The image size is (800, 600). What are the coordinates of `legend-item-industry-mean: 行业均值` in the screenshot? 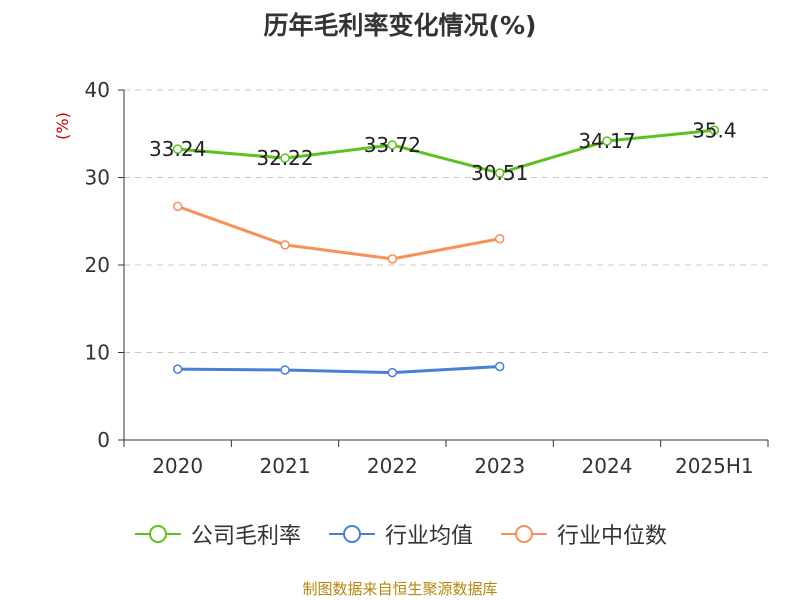 It's located at (400, 534).